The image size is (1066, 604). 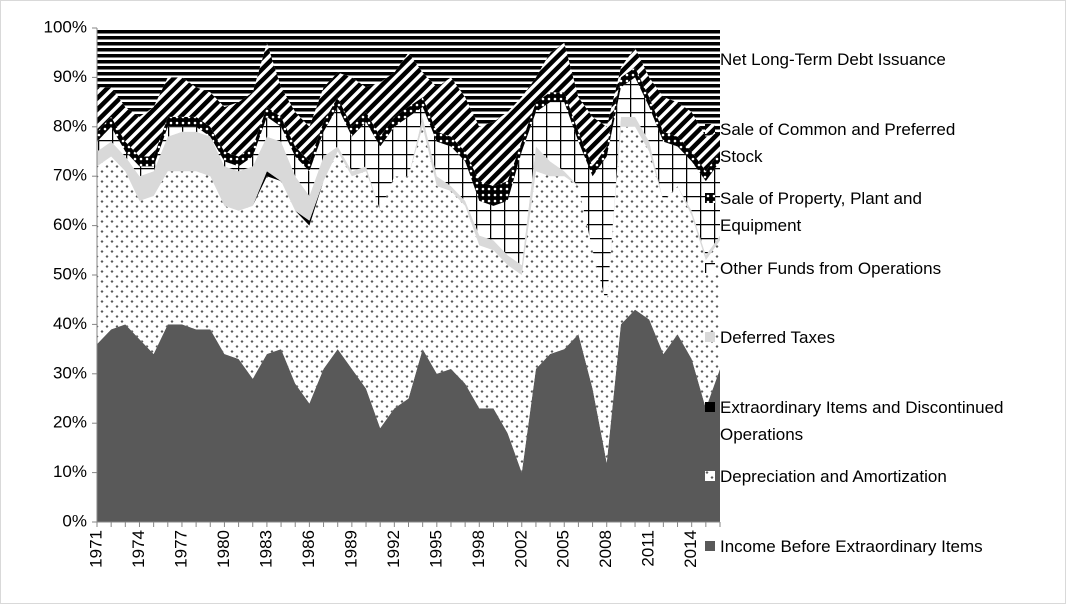 I want to click on legend-item: Depreciation and Amortization, so click(x=880, y=476).